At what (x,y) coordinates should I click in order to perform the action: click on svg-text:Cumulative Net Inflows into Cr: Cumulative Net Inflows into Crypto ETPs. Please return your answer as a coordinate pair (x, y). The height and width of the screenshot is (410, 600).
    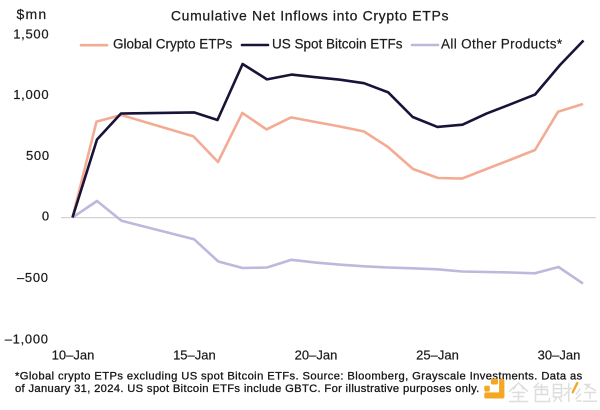
    Looking at the image, I should click on (310, 16).